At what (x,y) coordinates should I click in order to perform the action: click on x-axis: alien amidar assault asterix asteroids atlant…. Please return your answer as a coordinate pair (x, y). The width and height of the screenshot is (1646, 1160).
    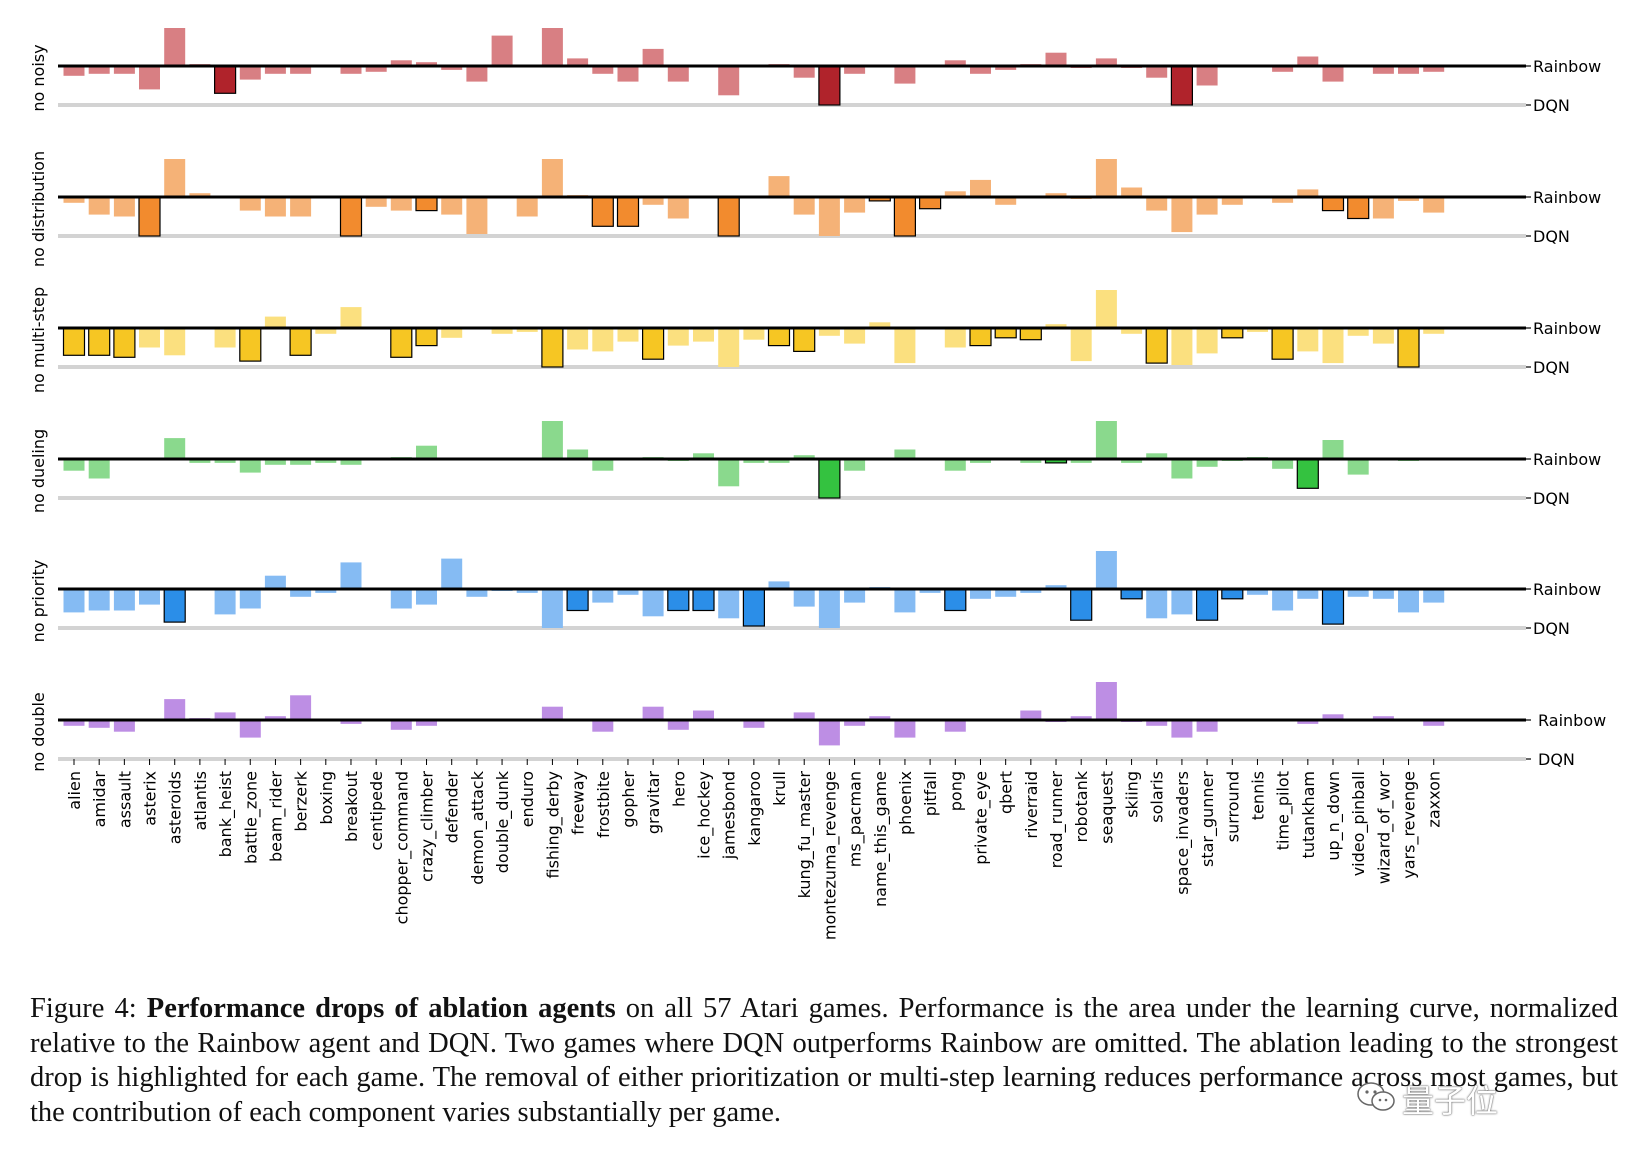
    Looking at the image, I should click on (754, 849).